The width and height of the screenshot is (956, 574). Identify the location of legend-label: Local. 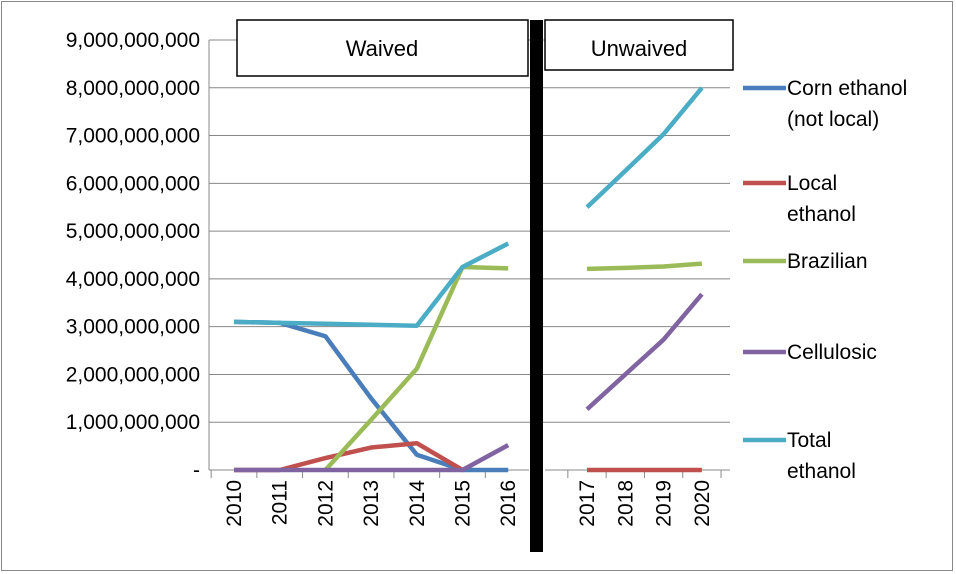
(812, 183).